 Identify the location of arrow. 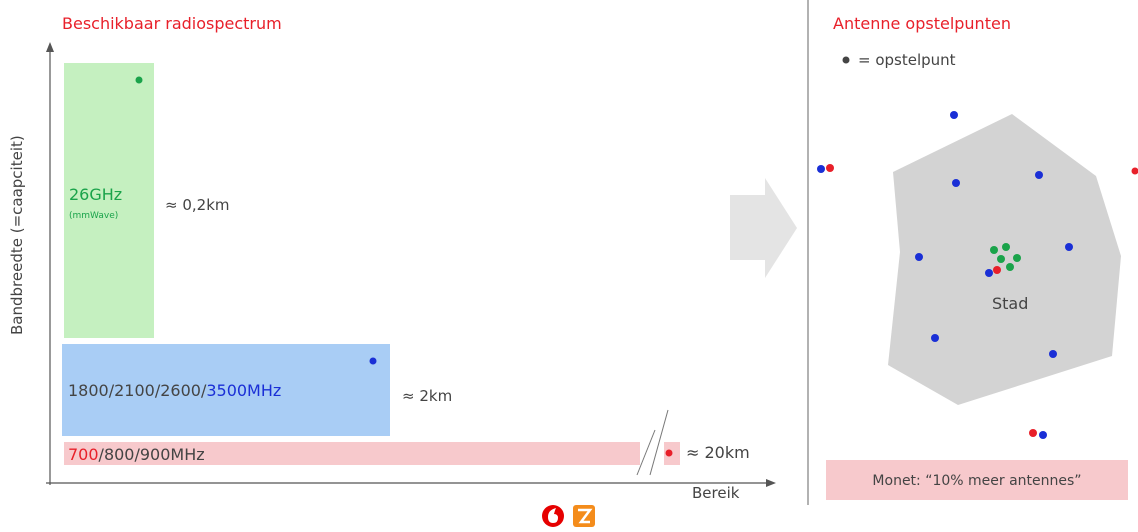
(763, 228).